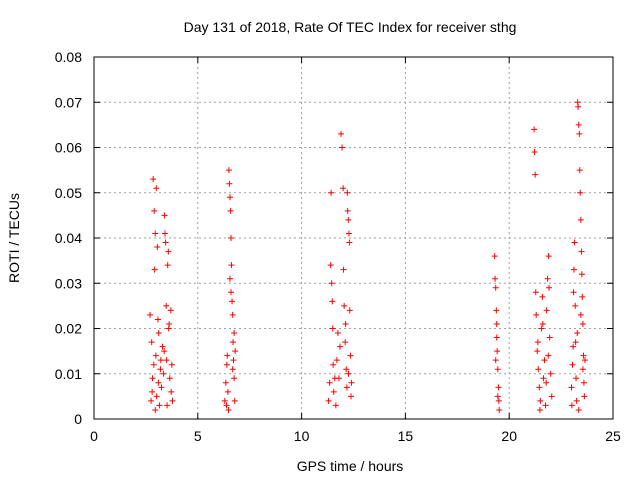 The width and height of the screenshot is (640, 480). Describe the element at coordinates (68, 238) in the screenshot. I see `y-tick-label: 0.04` at that location.